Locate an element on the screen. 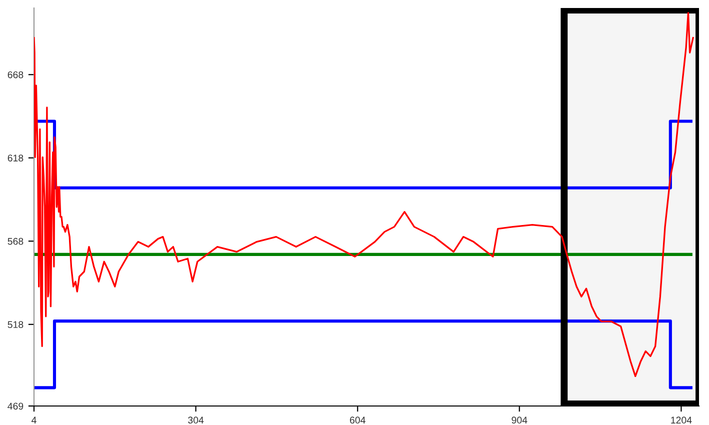 The height and width of the screenshot is (425, 709). y-tick-label: 469 is located at coordinates (16, 406).